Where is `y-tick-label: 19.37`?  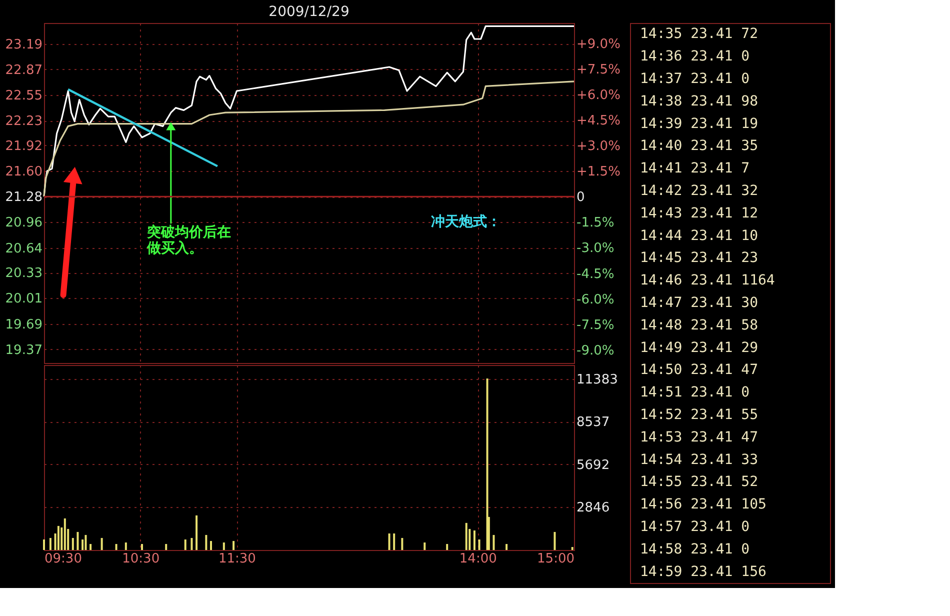 y-tick-label: 19.37 is located at coordinates (23, 350).